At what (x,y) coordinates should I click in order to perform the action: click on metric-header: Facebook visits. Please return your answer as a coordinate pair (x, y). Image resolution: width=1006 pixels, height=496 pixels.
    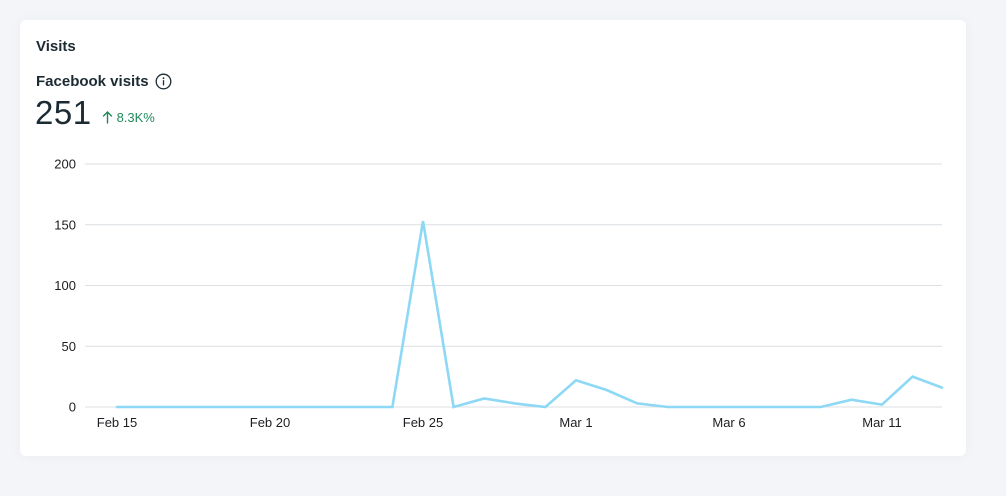
    Looking at the image, I should click on (104, 81).